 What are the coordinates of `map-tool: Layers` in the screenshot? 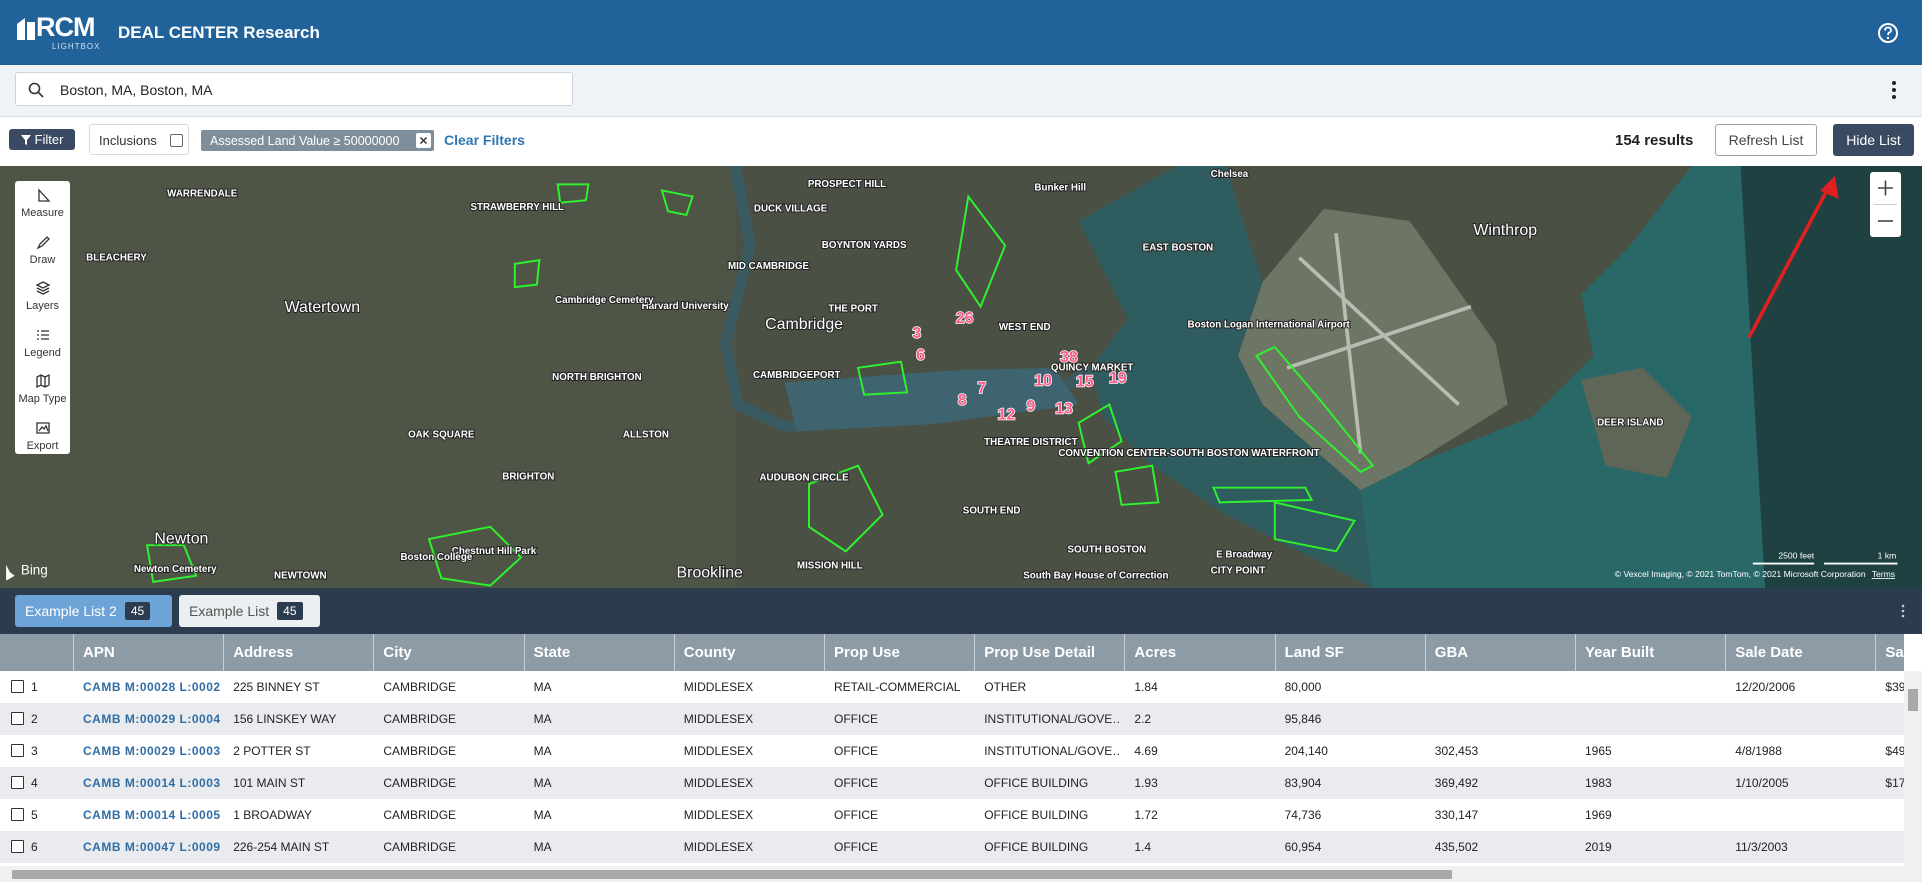 It's located at (42, 306).